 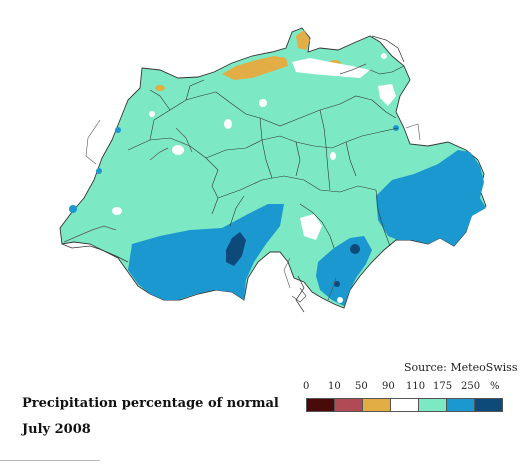 What do you see at coordinates (344, 271) in the screenshot?
I see `zone-high-ticino` at bounding box center [344, 271].